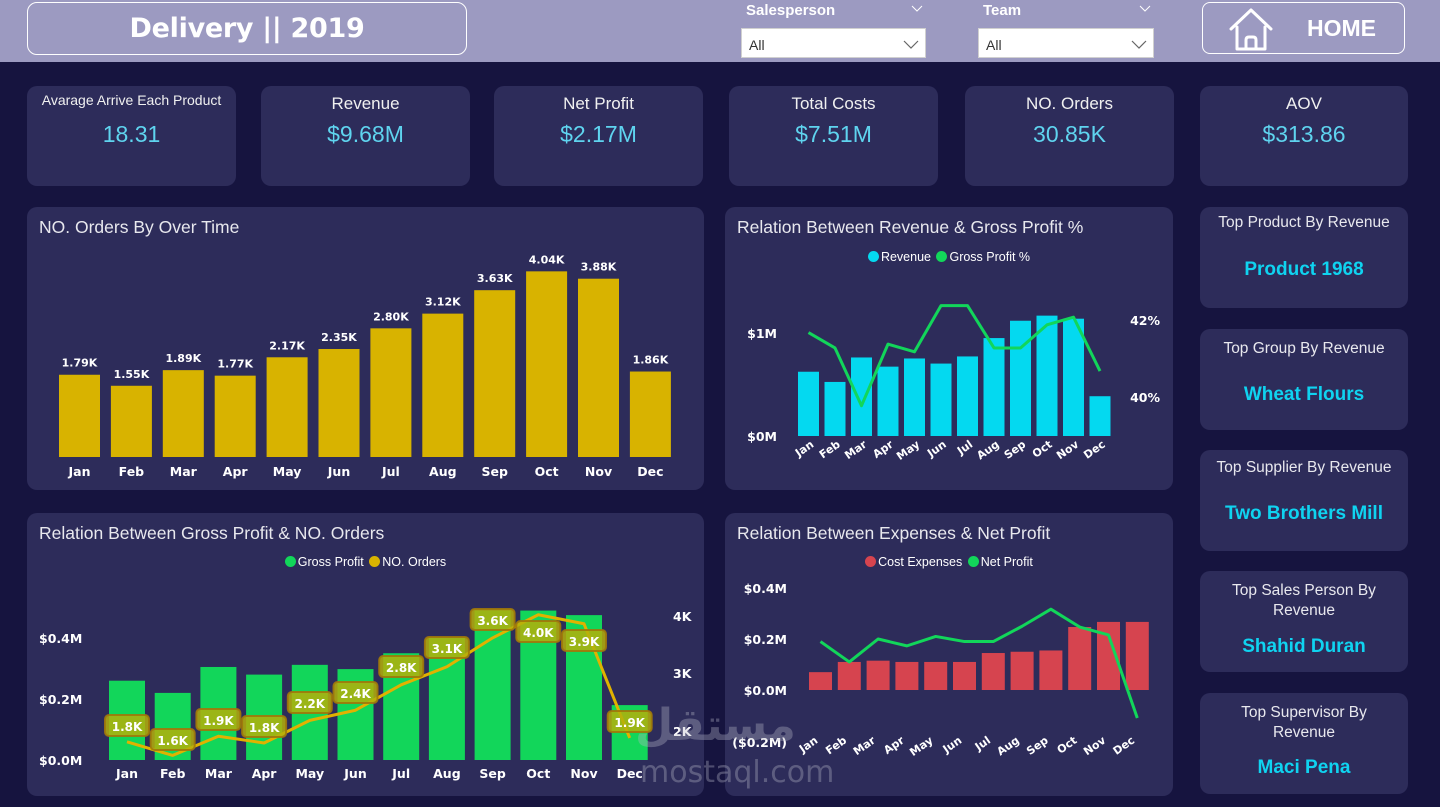  What do you see at coordinates (287, 345) in the screenshot?
I see `data-label: 2.17K` at bounding box center [287, 345].